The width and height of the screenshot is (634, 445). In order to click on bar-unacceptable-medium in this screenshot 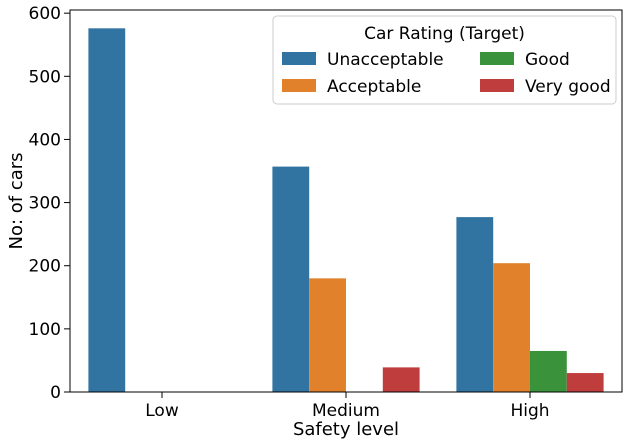, I will do `click(291, 279)`.